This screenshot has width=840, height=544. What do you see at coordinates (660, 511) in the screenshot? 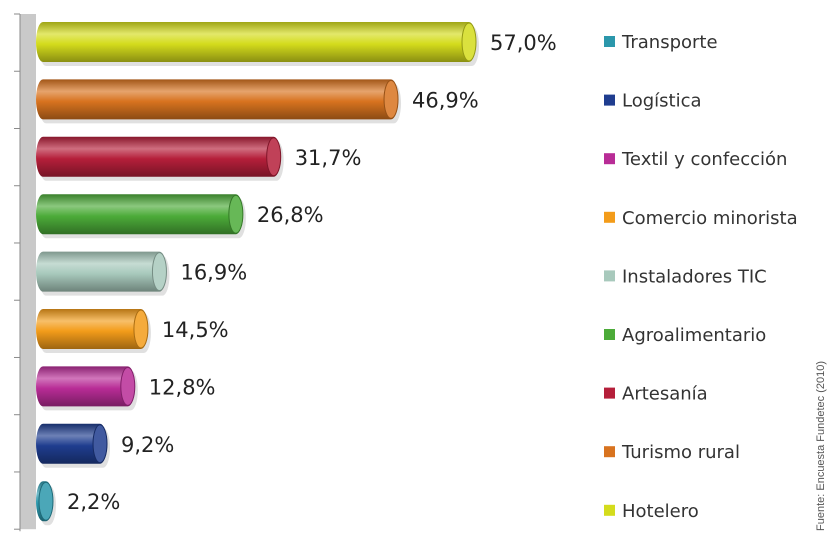
I see `legend-label: Hotelero` at bounding box center [660, 511].